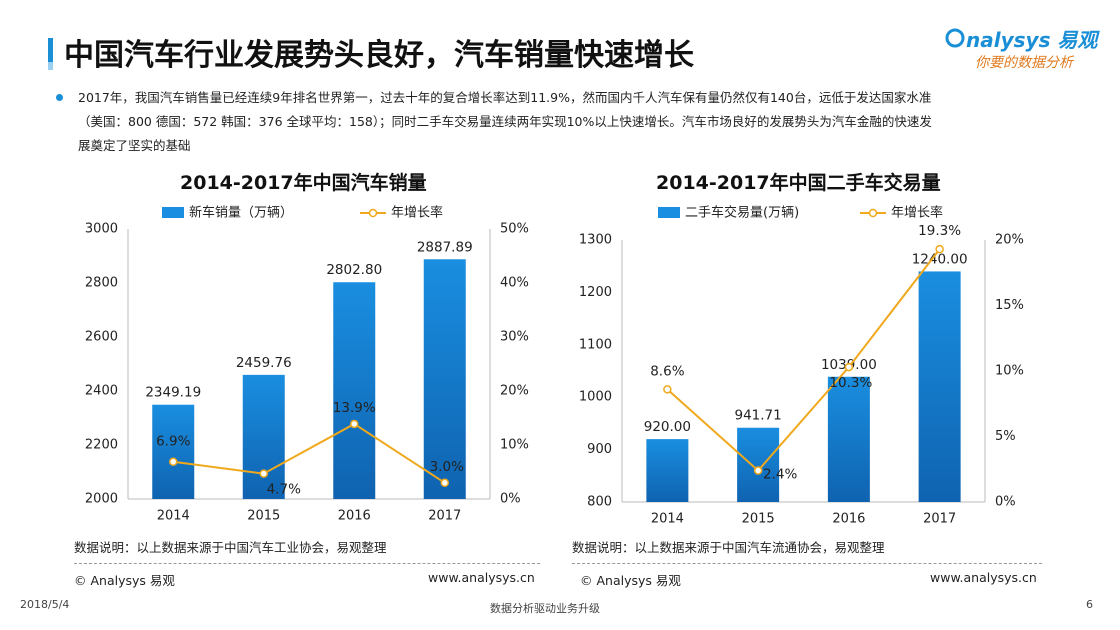 The height and width of the screenshot is (630, 1120). I want to click on footer-date: 2018/5/4, so click(45, 604).